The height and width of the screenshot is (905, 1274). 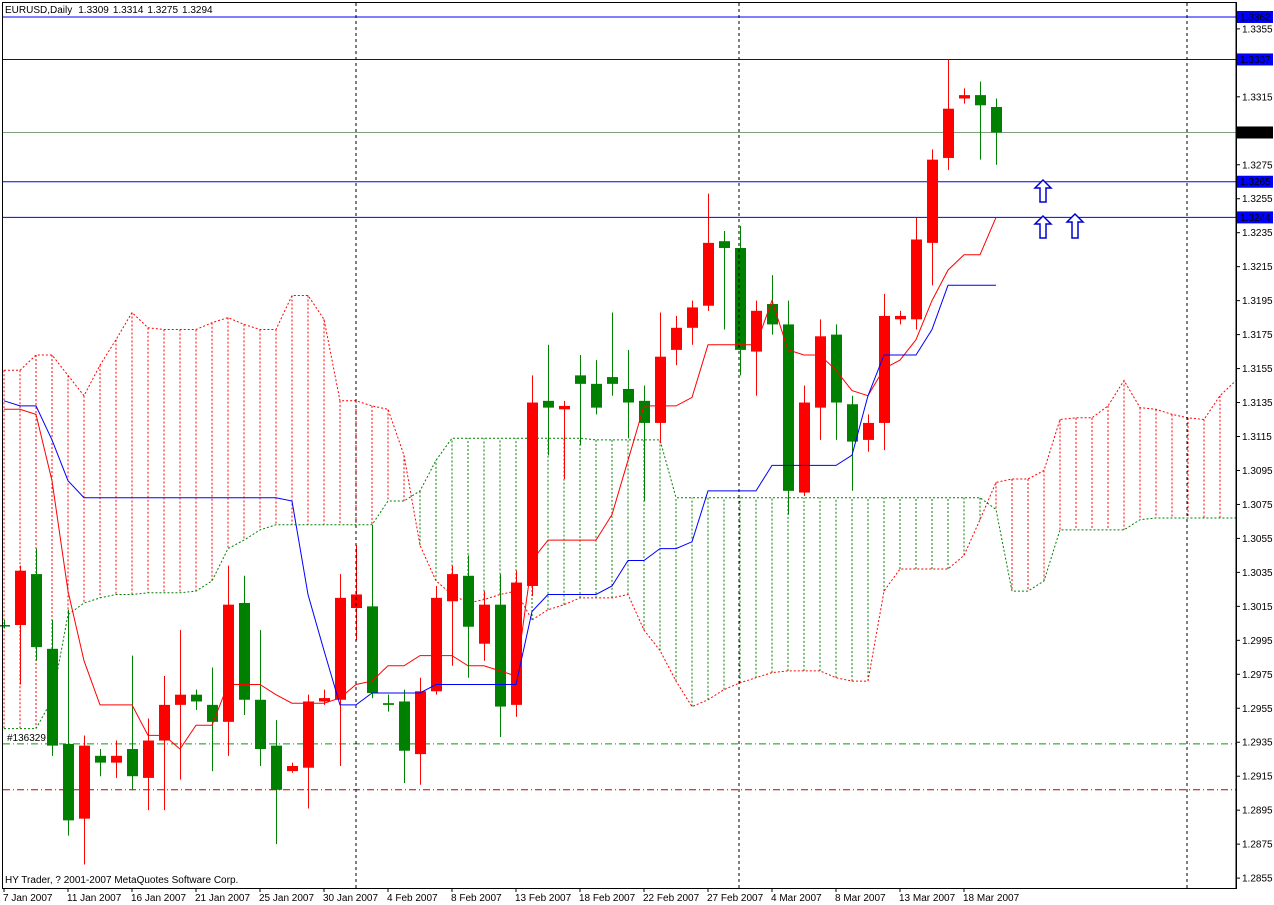 What do you see at coordinates (1257, 369) in the screenshot?
I see `y-tick-label: 1.3155` at bounding box center [1257, 369].